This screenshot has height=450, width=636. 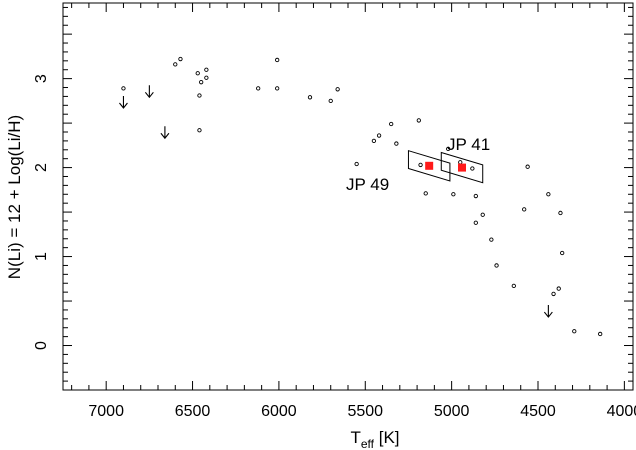 What do you see at coordinates (41, 345) in the screenshot?
I see `y-tick-label: 0` at bounding box center [41, 345].